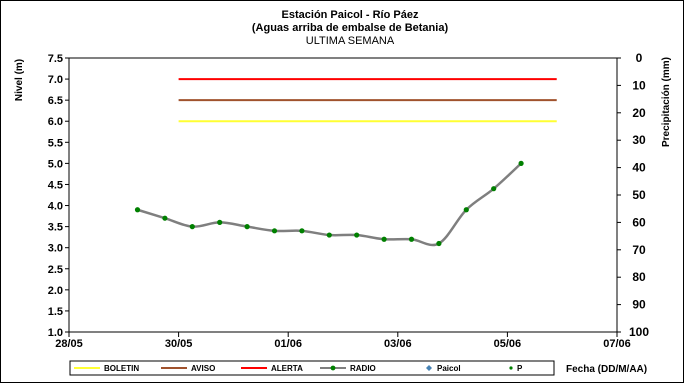 The height and width of the screenshot is (383, 684). Describe the element at coordinates (55, 228) in the screenshot. I see `y-tick-label: 3.5` at that location.